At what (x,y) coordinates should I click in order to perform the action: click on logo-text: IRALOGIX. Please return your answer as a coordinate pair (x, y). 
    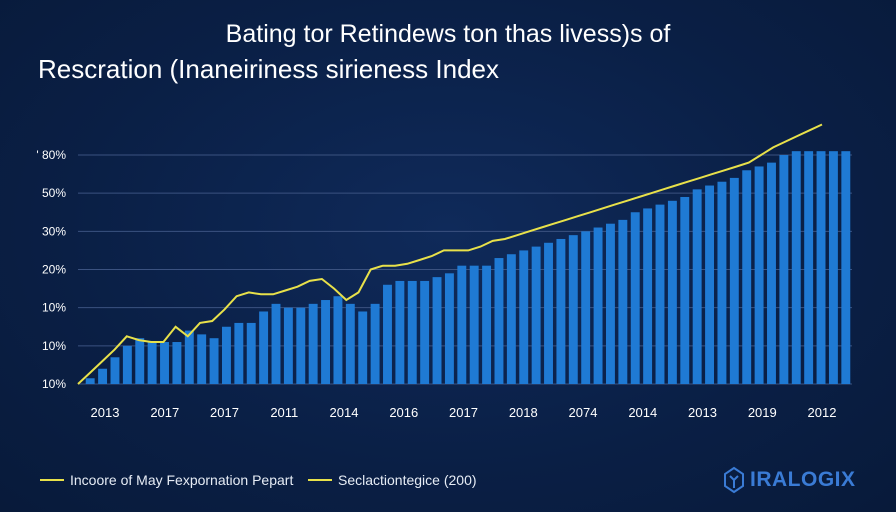
    Looking at the image, I should click on (803, 479).